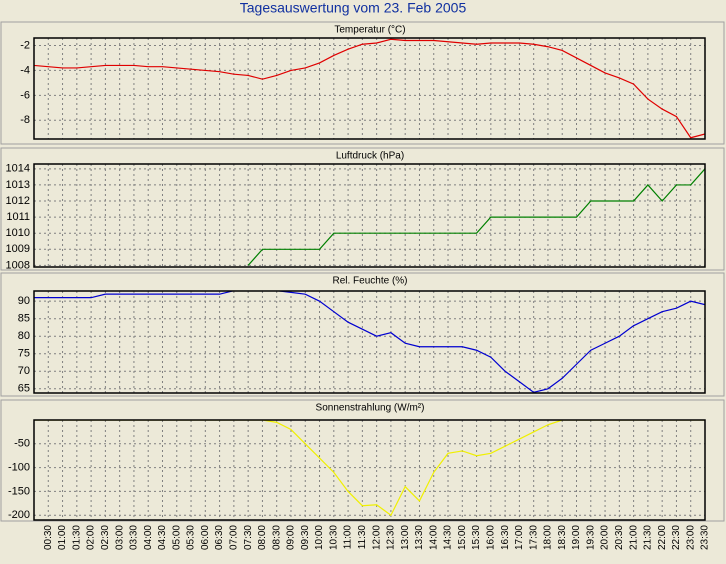  I want to click on y-tick-label: 80, so click(24, 336).